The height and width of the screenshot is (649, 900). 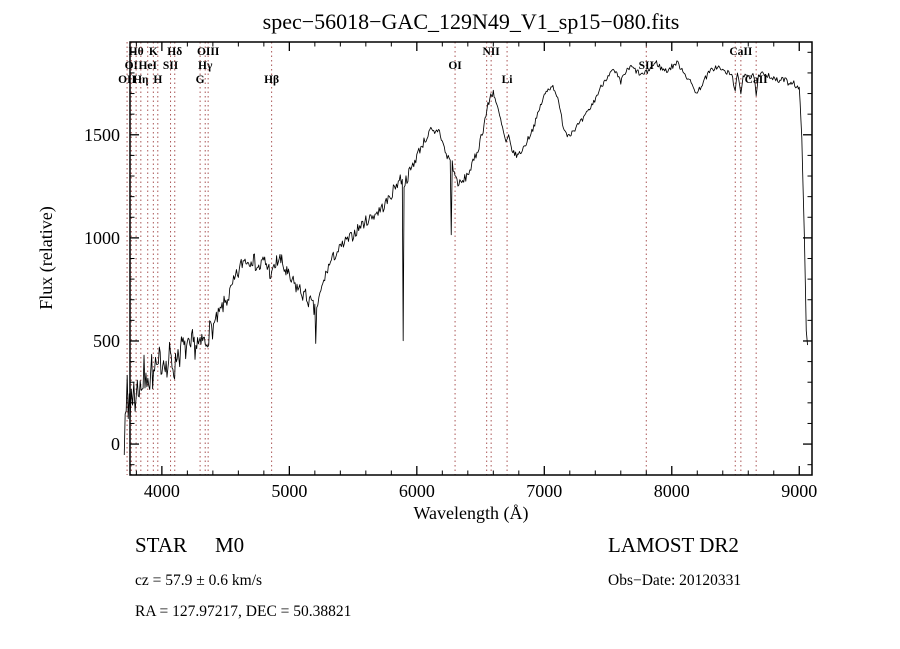 I want to click on object-subclass-label: M0, so click(x=229, y=545).